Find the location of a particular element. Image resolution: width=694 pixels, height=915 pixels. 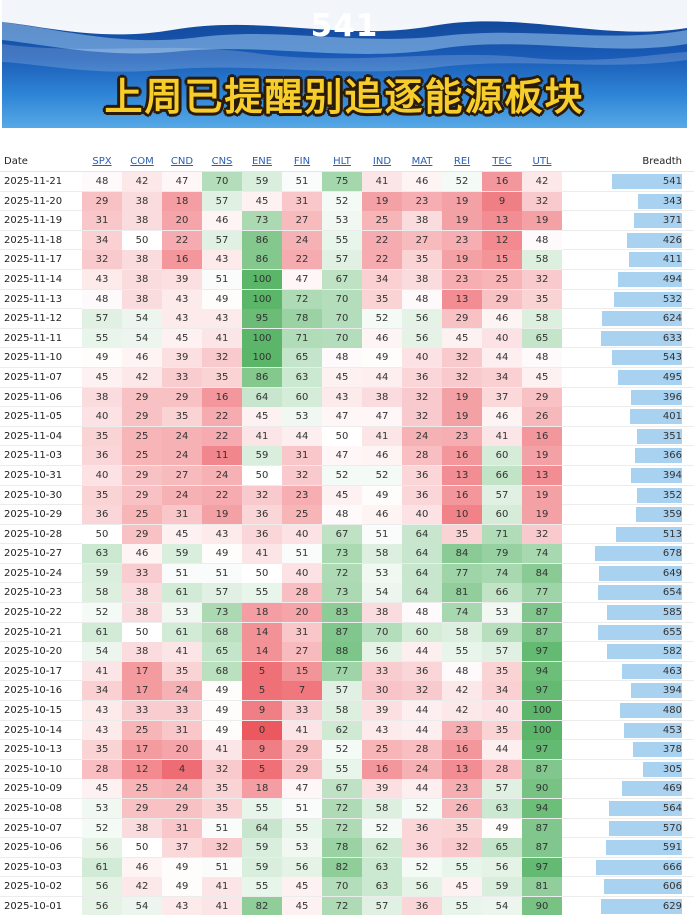

row-date: 2025-10-14 is located at coordinates (33, 730).